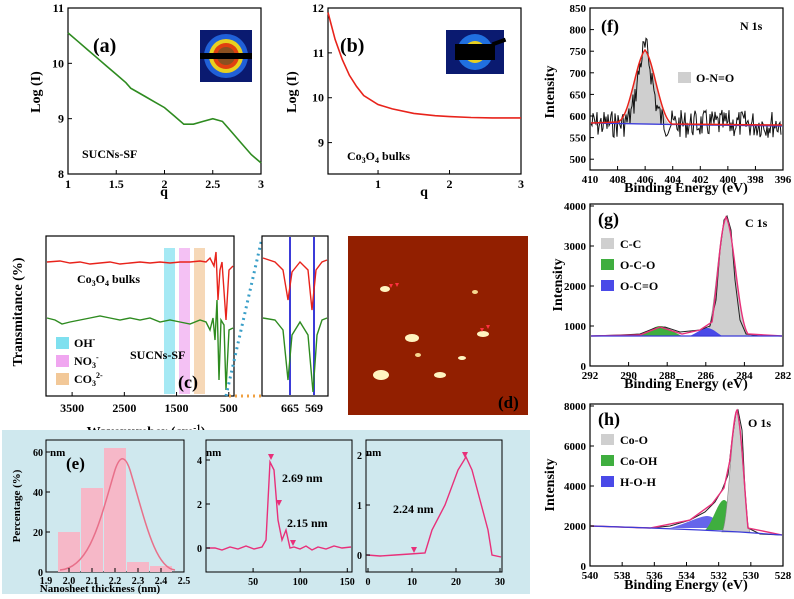  Describe the element at coordinates (578, 139) in the screenshot. I see `panel-f-ytick-label: 550` at that location.